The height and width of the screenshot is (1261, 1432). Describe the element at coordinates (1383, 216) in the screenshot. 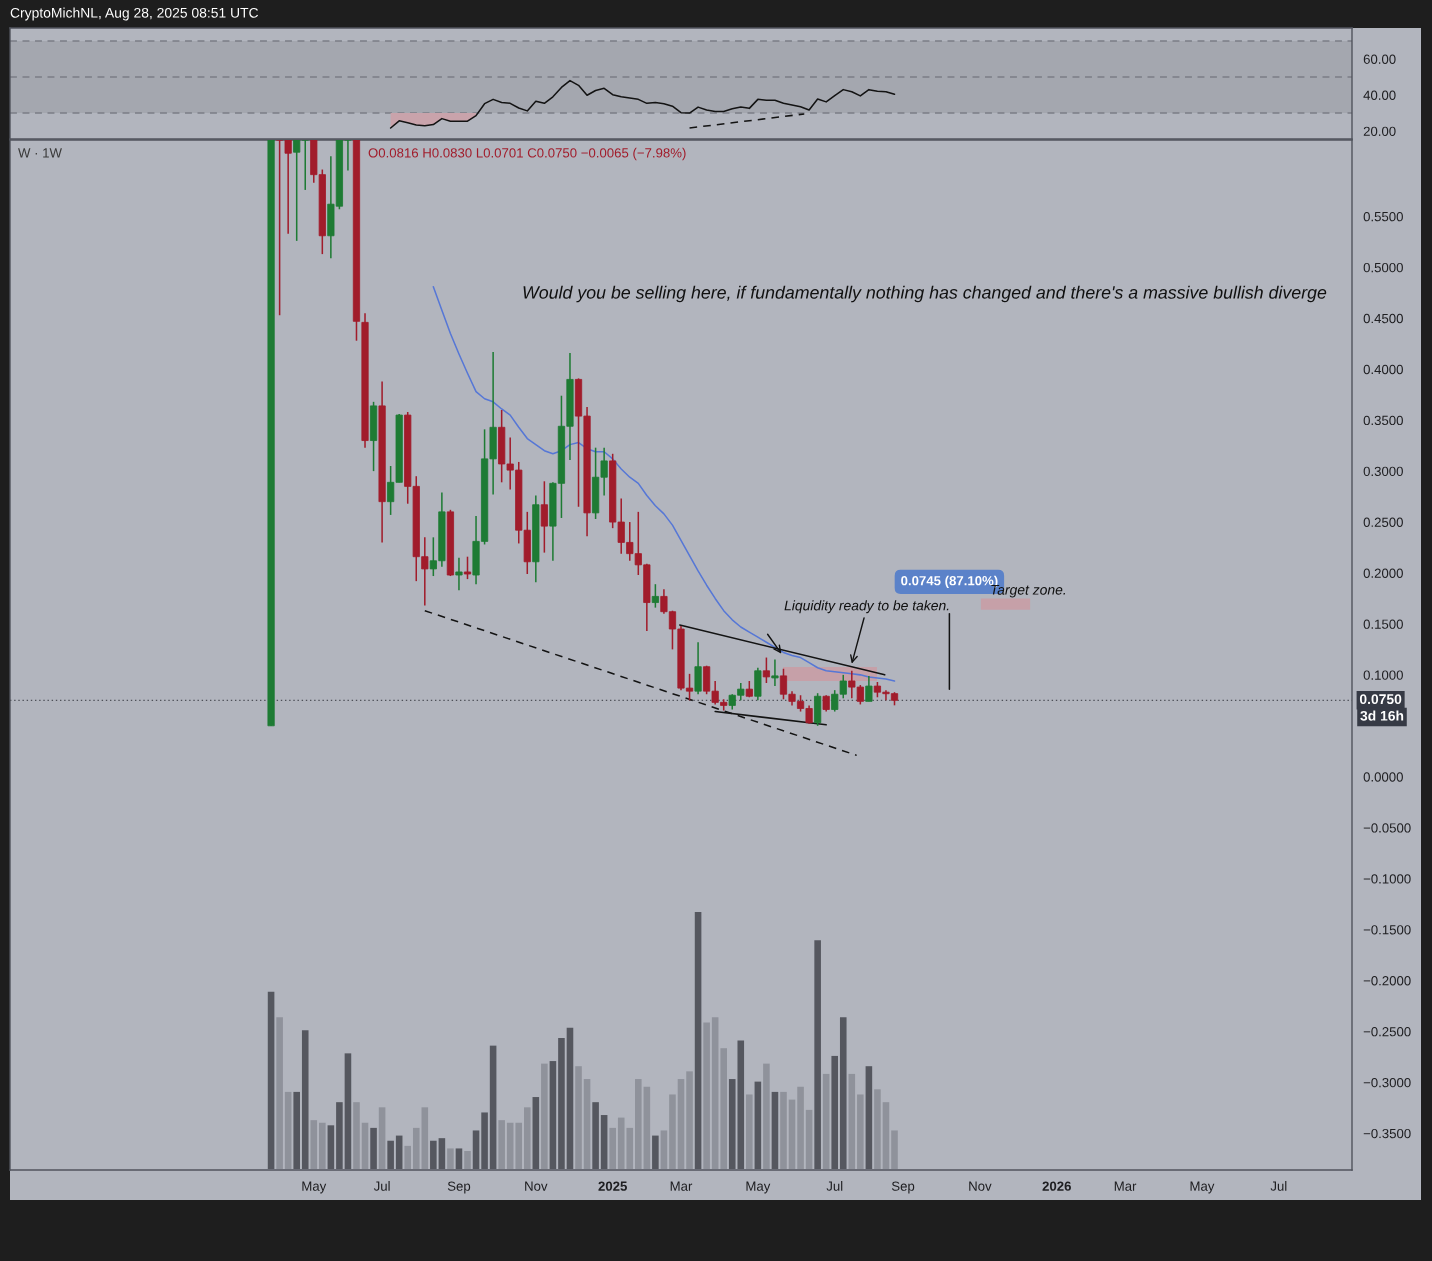

I see `y-tick-label: 0.5500` at that location.